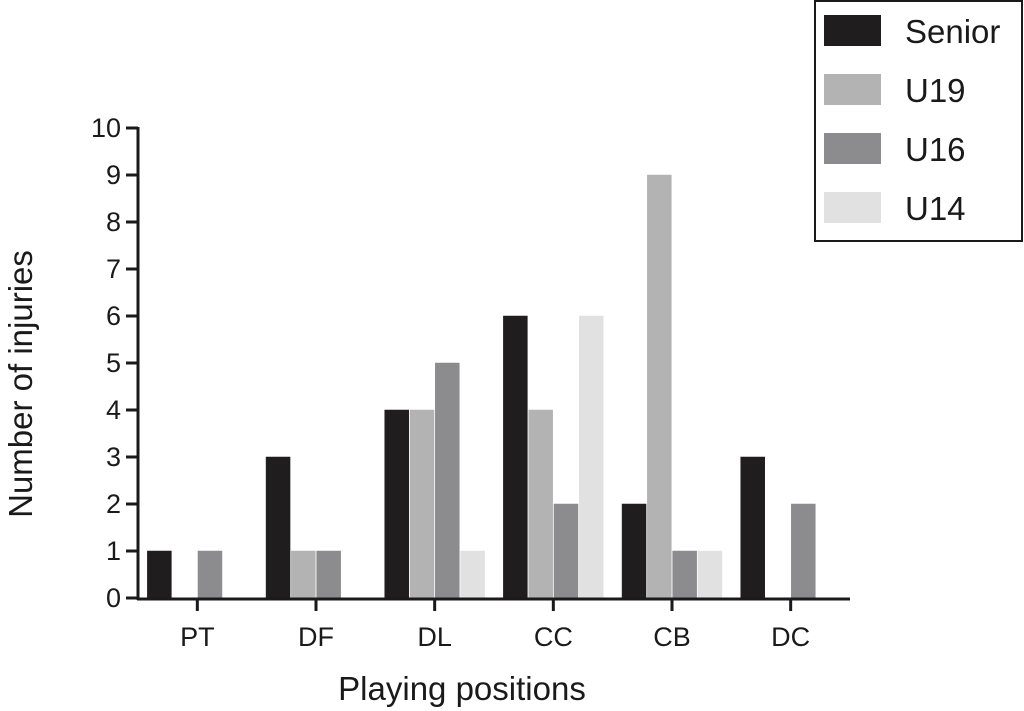 The height and width of the screenshot is (711, 1024). I want to click on bar-u16-pt, so click(210, 575).